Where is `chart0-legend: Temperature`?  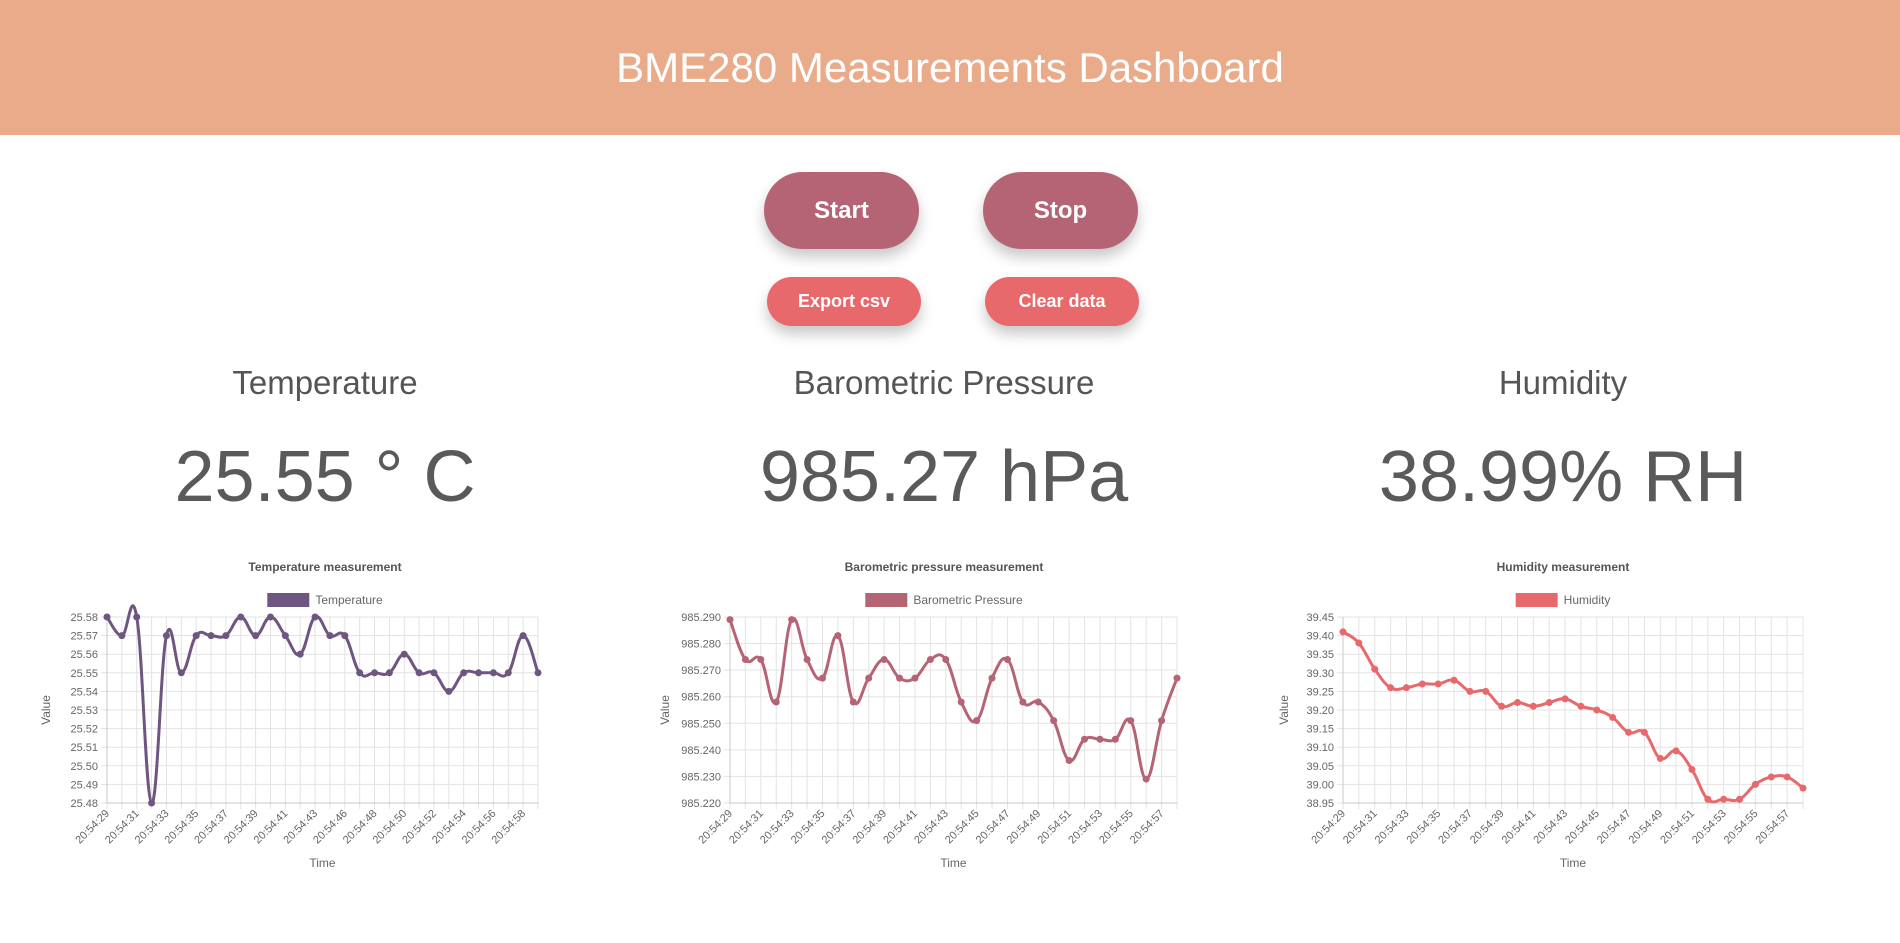 chart0-legend: Temperature is located at coordinates (325, 600).